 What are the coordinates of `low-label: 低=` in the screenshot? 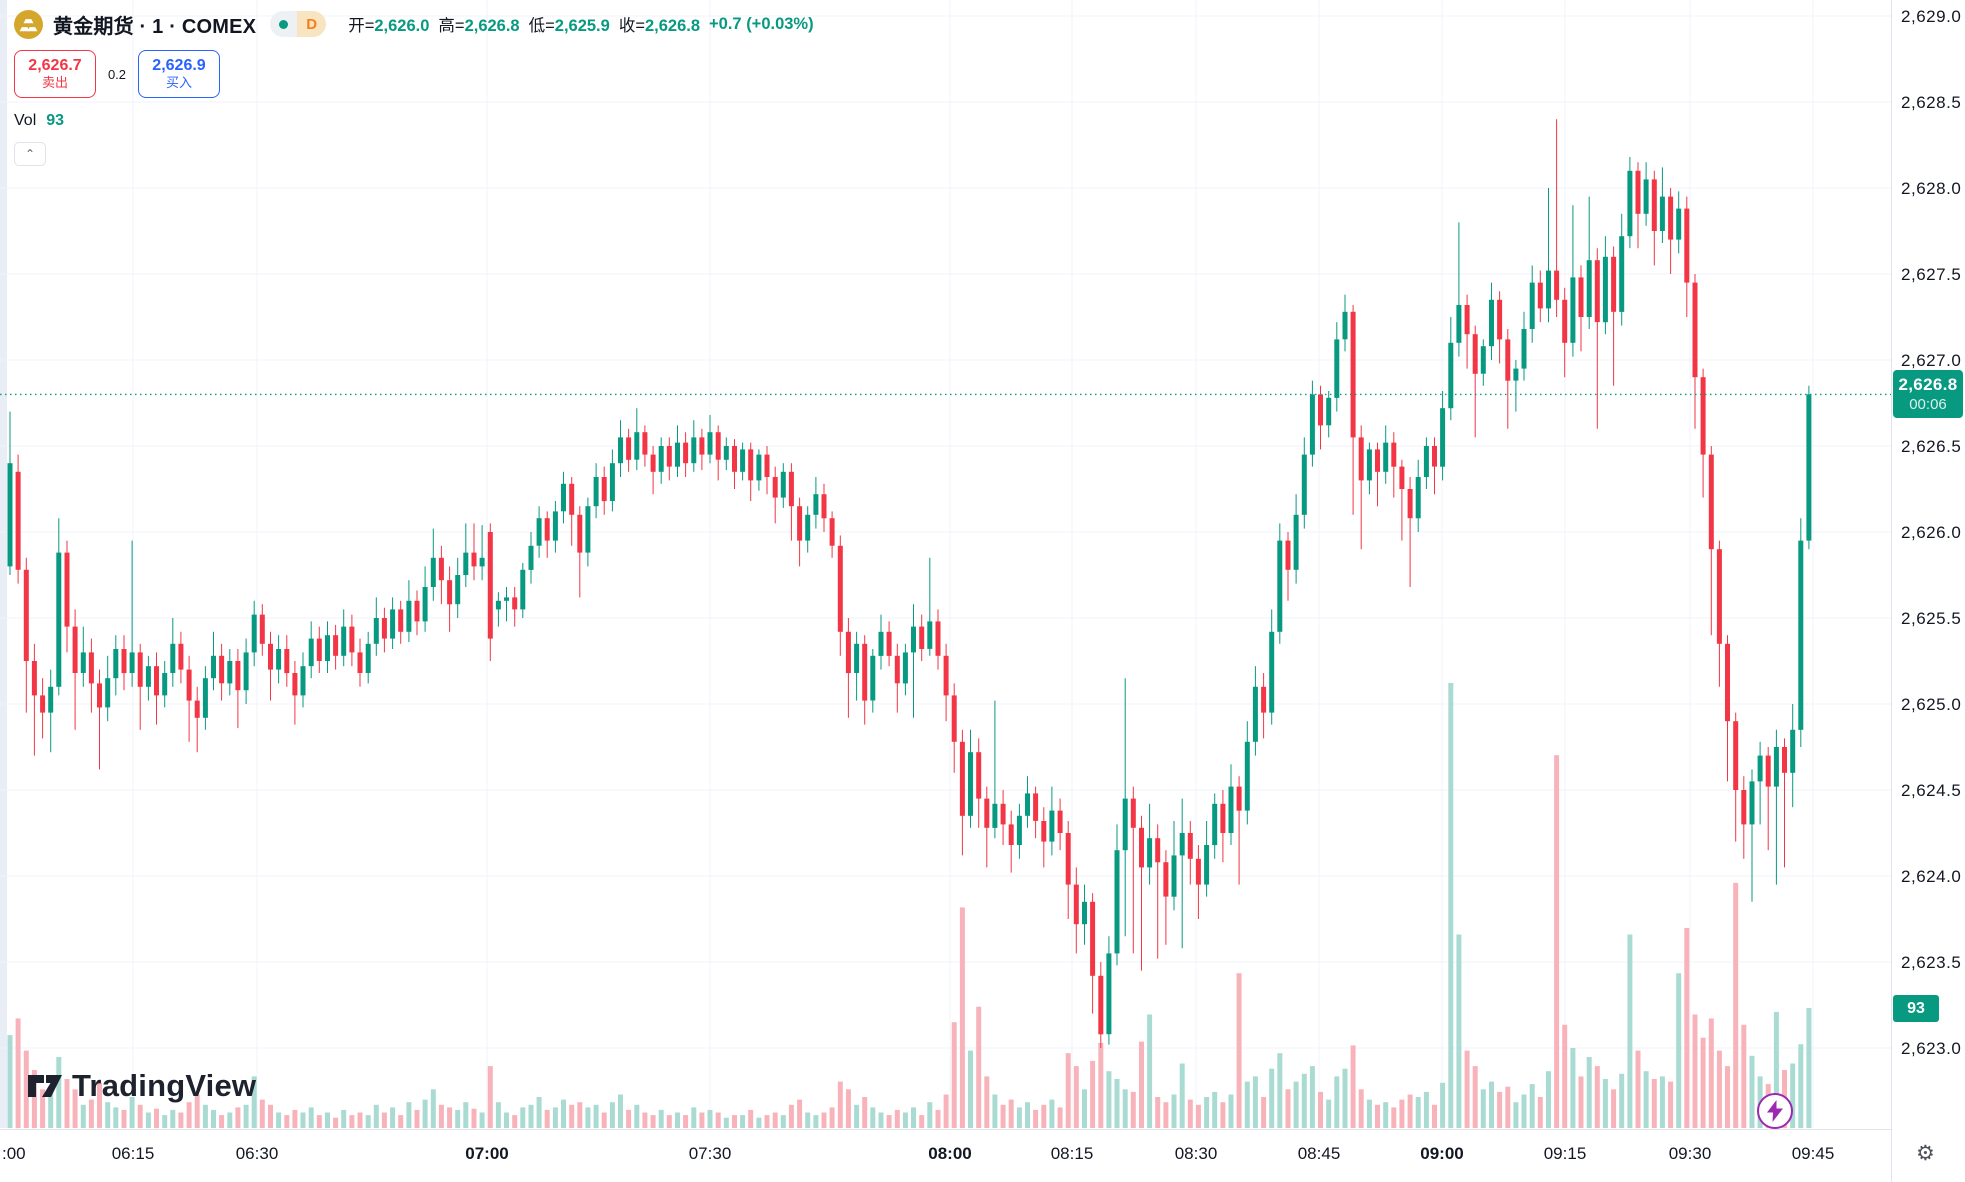 It's located at (541, 26).